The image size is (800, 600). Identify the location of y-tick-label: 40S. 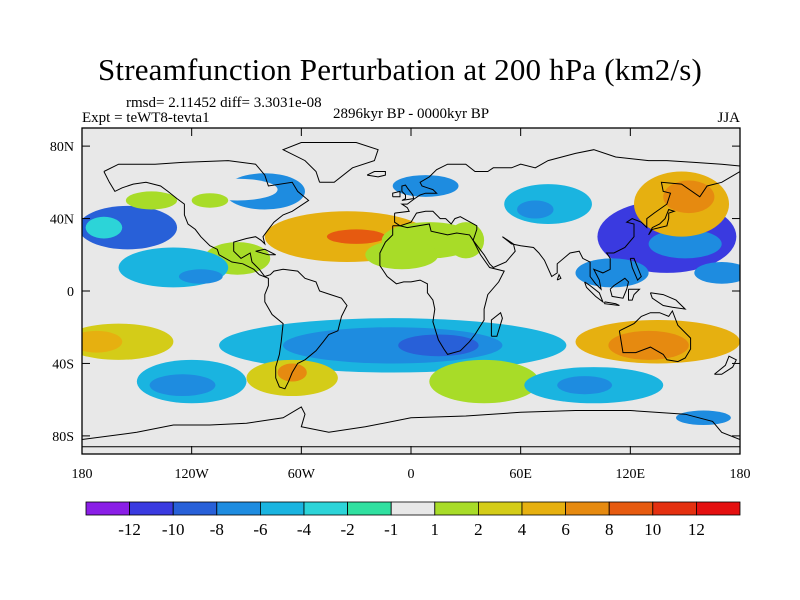
(63, 364).